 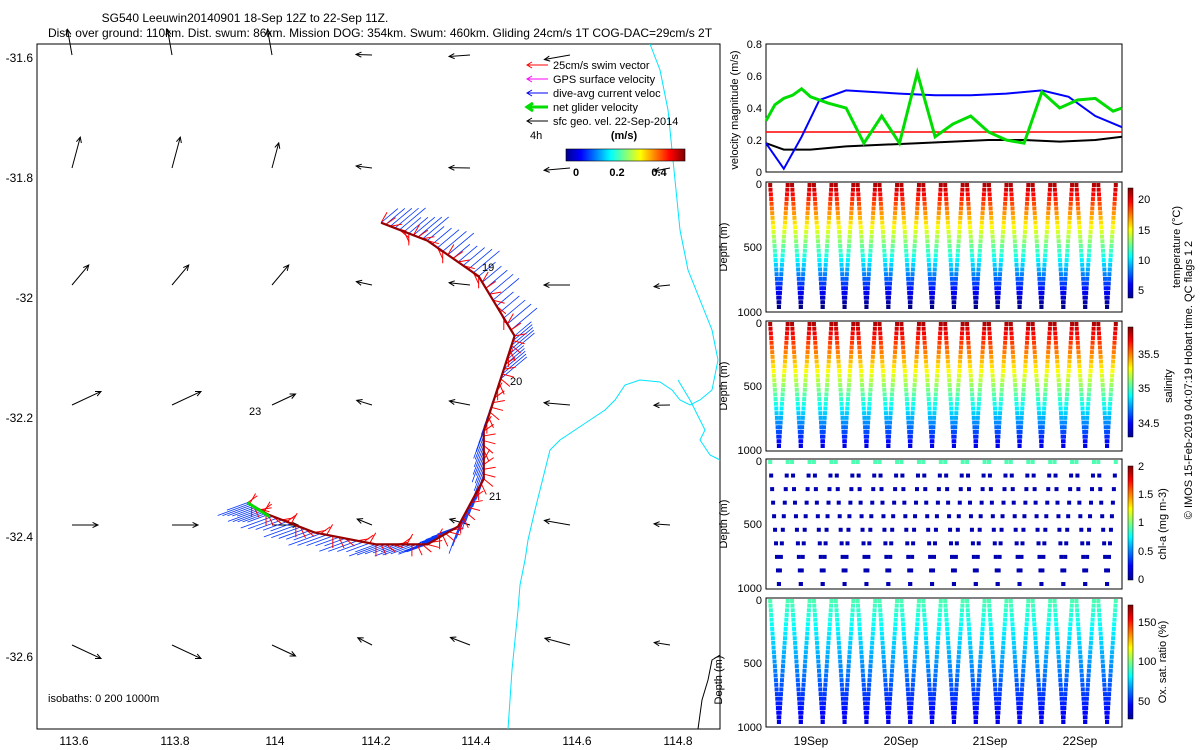 What do you see at coordinates (602, 122) in the screenshot?
I see `legend-item-geo: sfc geo. vel. 22-Sep-2014` at bounding box center [602, 122].